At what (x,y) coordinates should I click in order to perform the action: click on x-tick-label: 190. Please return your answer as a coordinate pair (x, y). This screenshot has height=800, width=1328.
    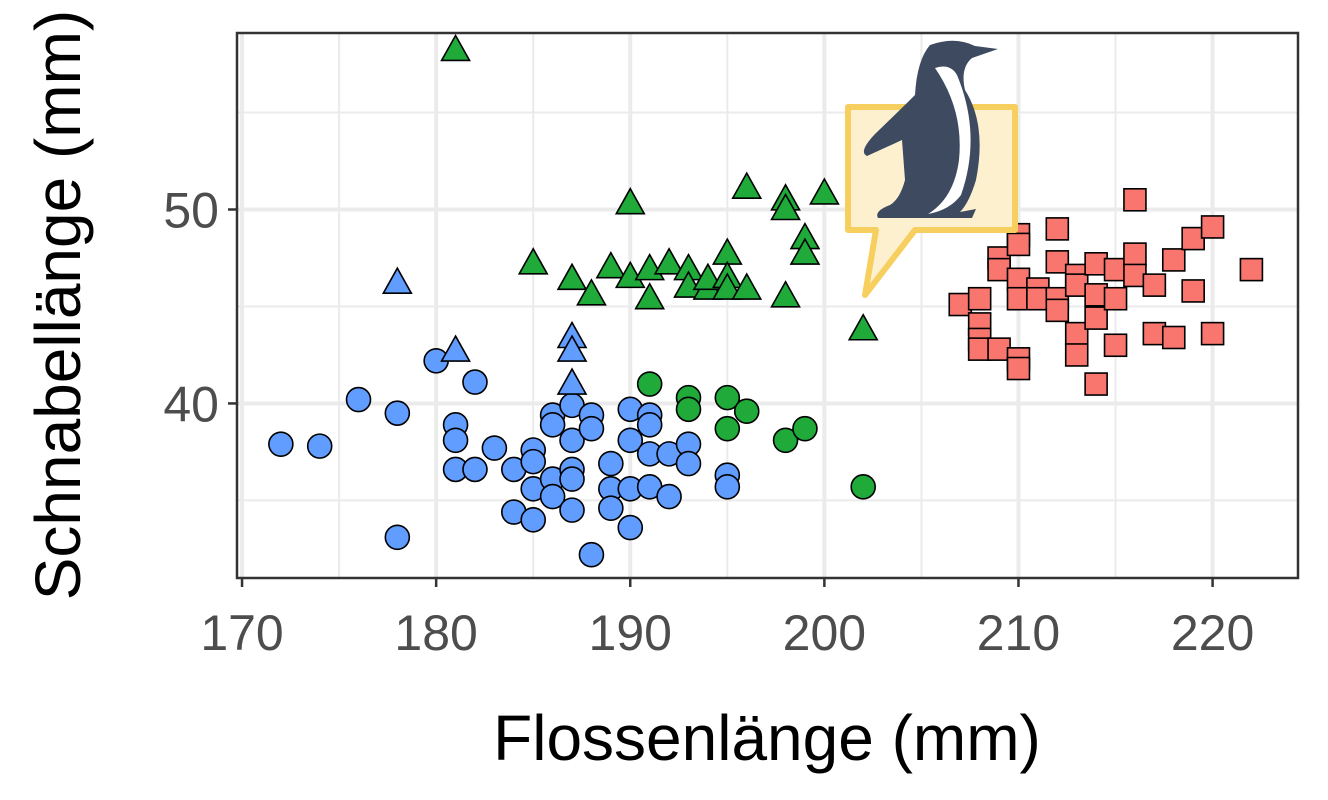
    Looking at the image, I should click on (630, 633).